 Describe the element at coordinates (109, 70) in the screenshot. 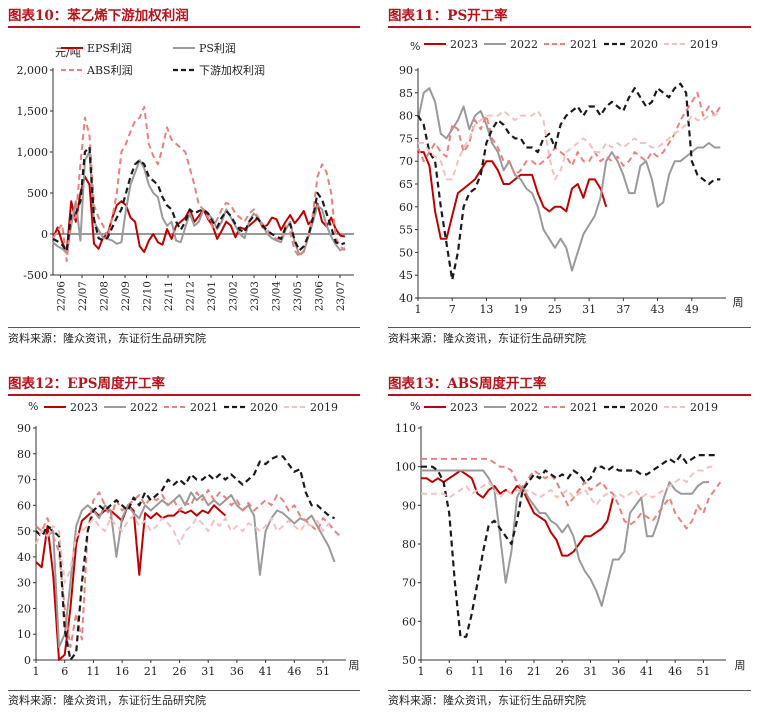

I see `legend-label: ABS利润` at that location.